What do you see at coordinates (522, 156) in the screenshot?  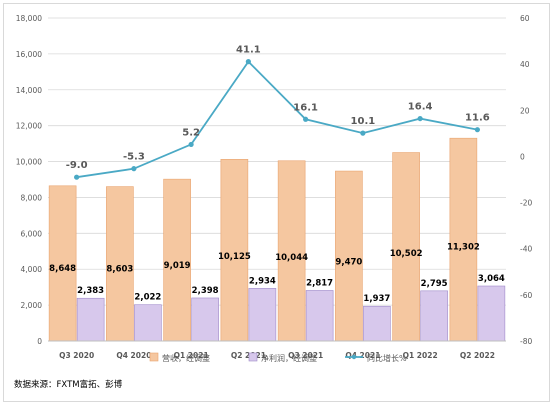 I see `y-right-tick-label: 0` at bounding box center [522, 156].